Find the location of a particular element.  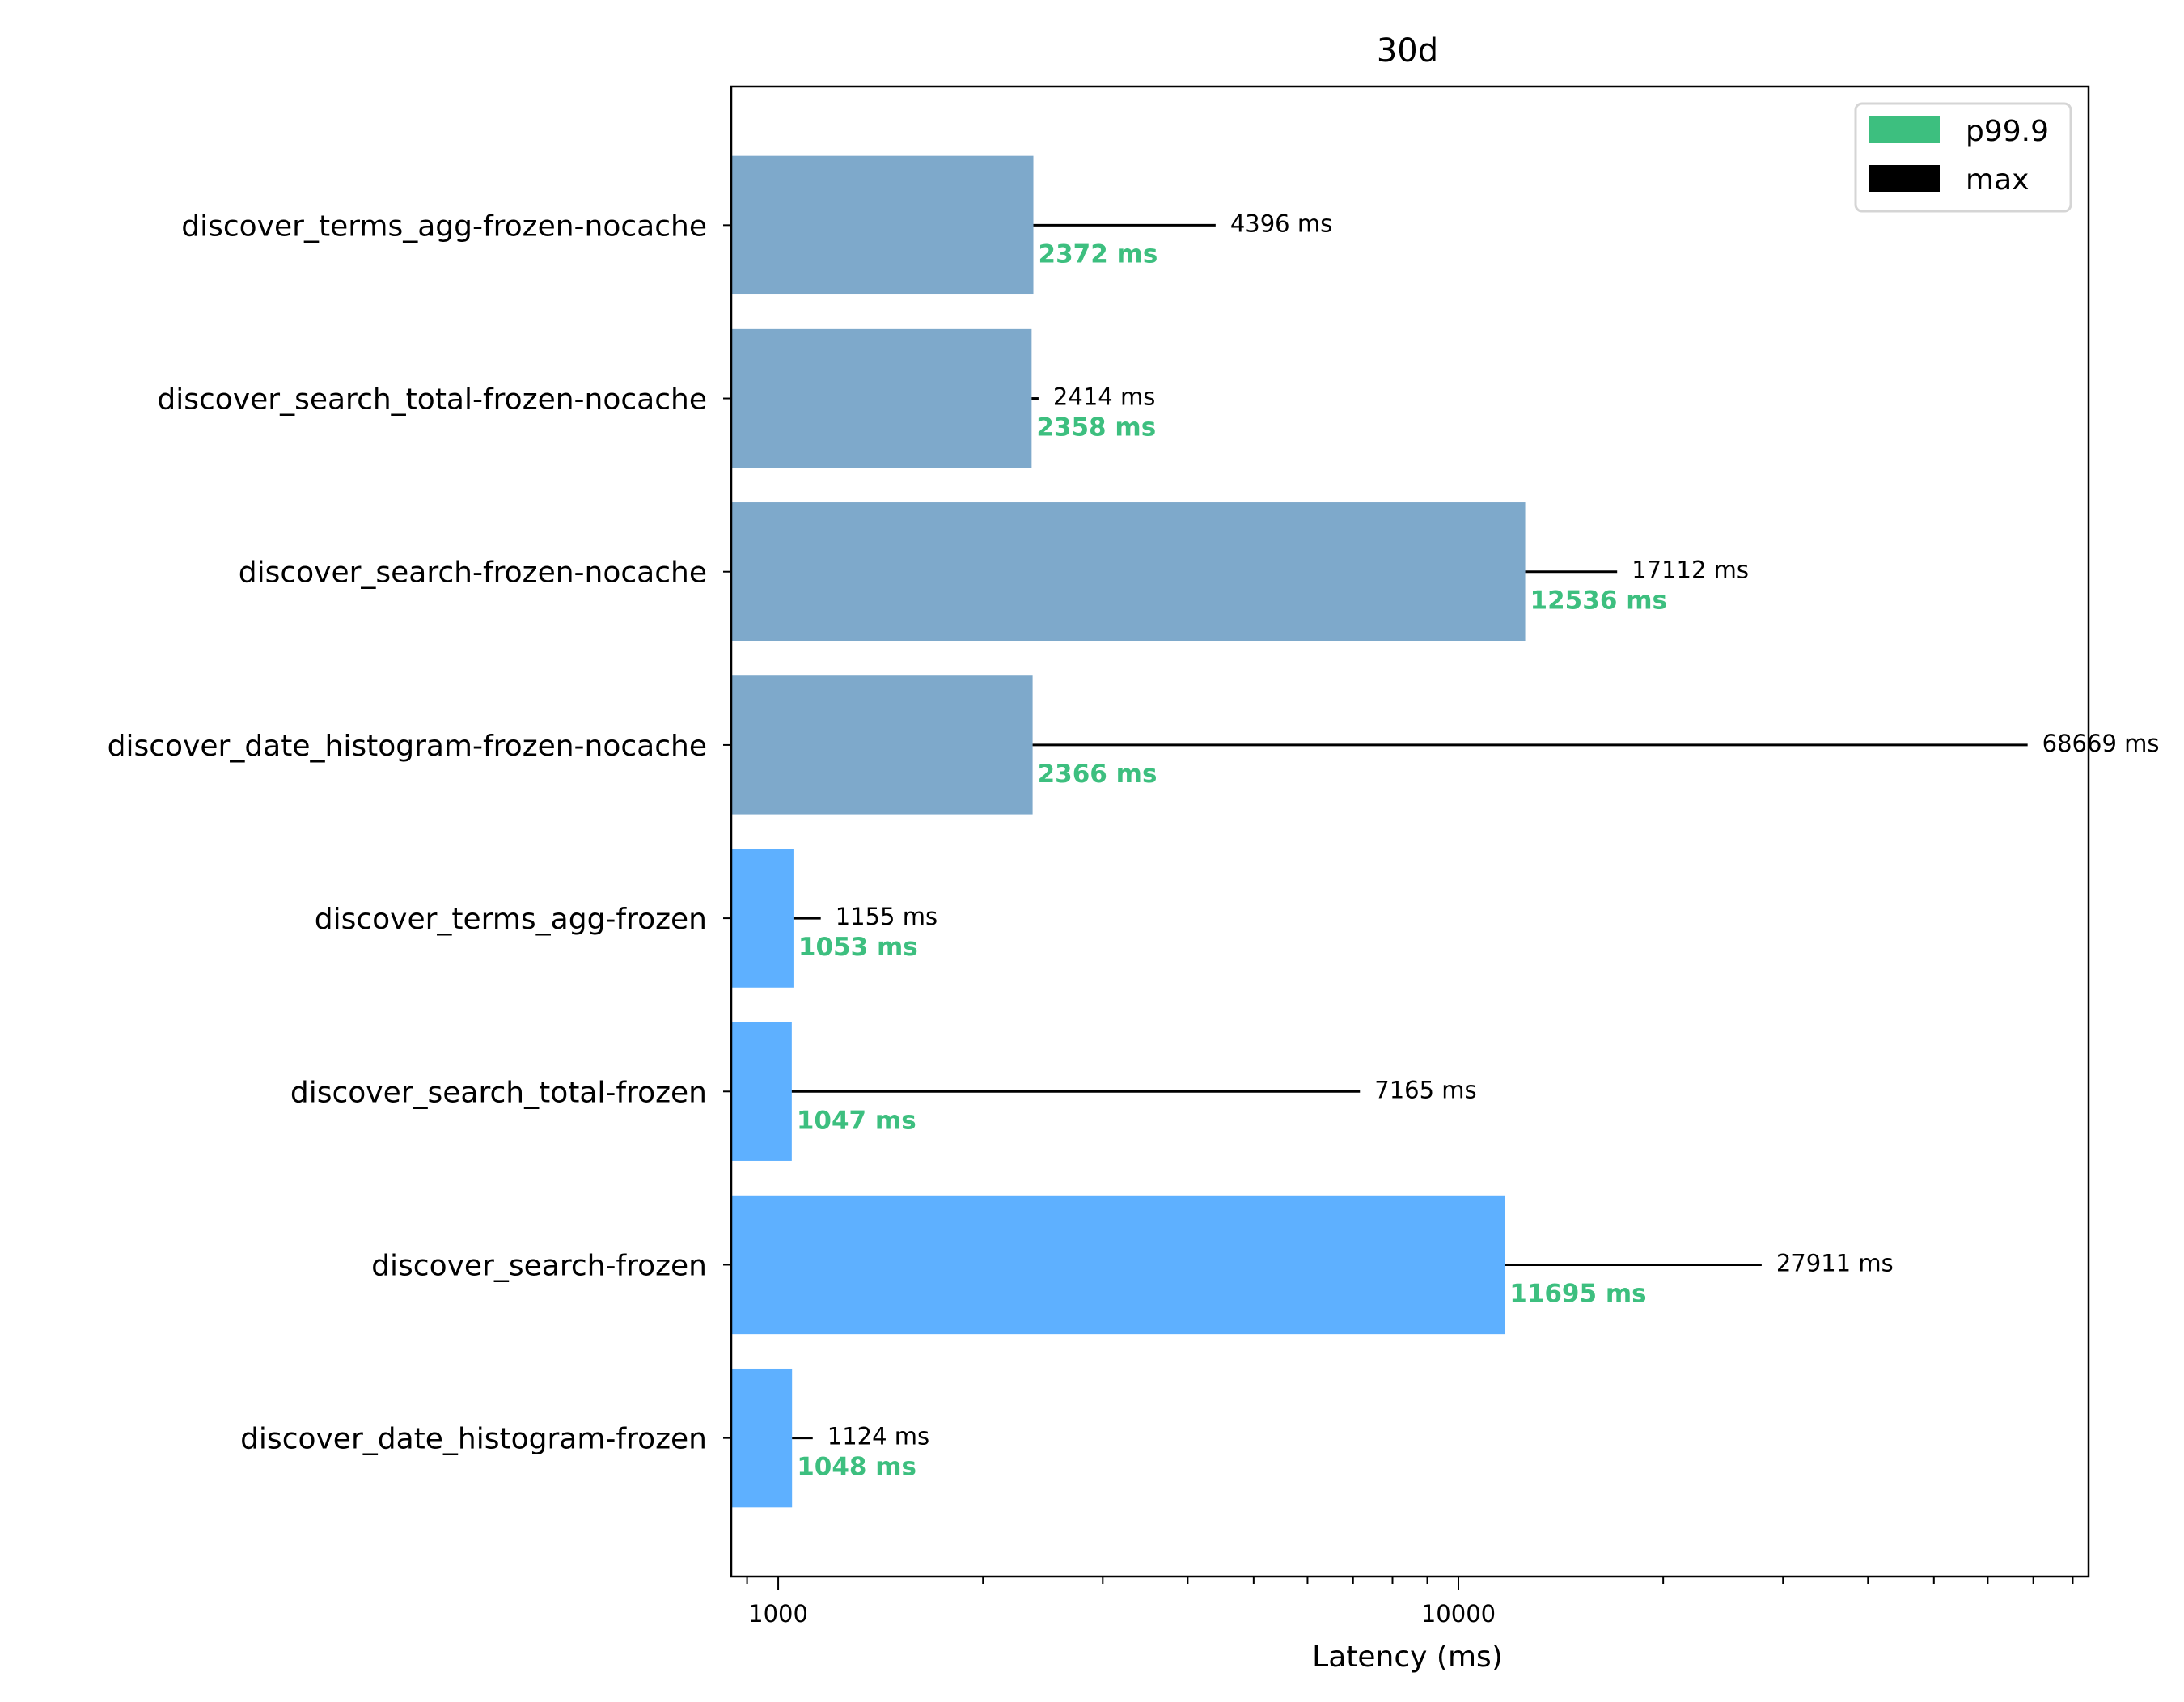

legend-label-p99.9: p99.9 is located at coordinates (2008, 131).